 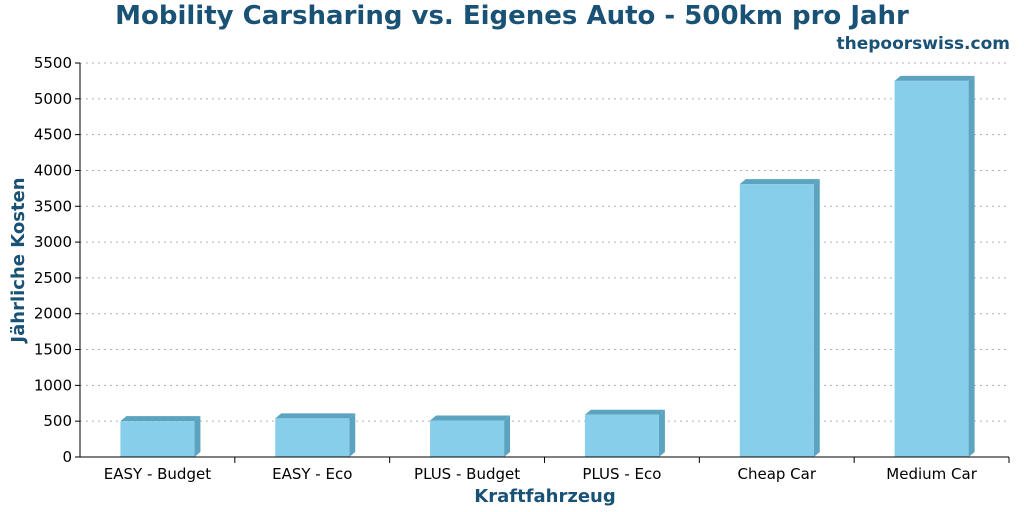 What do you see at coordinates (18, 260) in the screenshot?
I see `y-axis-label: Jährliche Kosten` at bounding box center [18, 260].